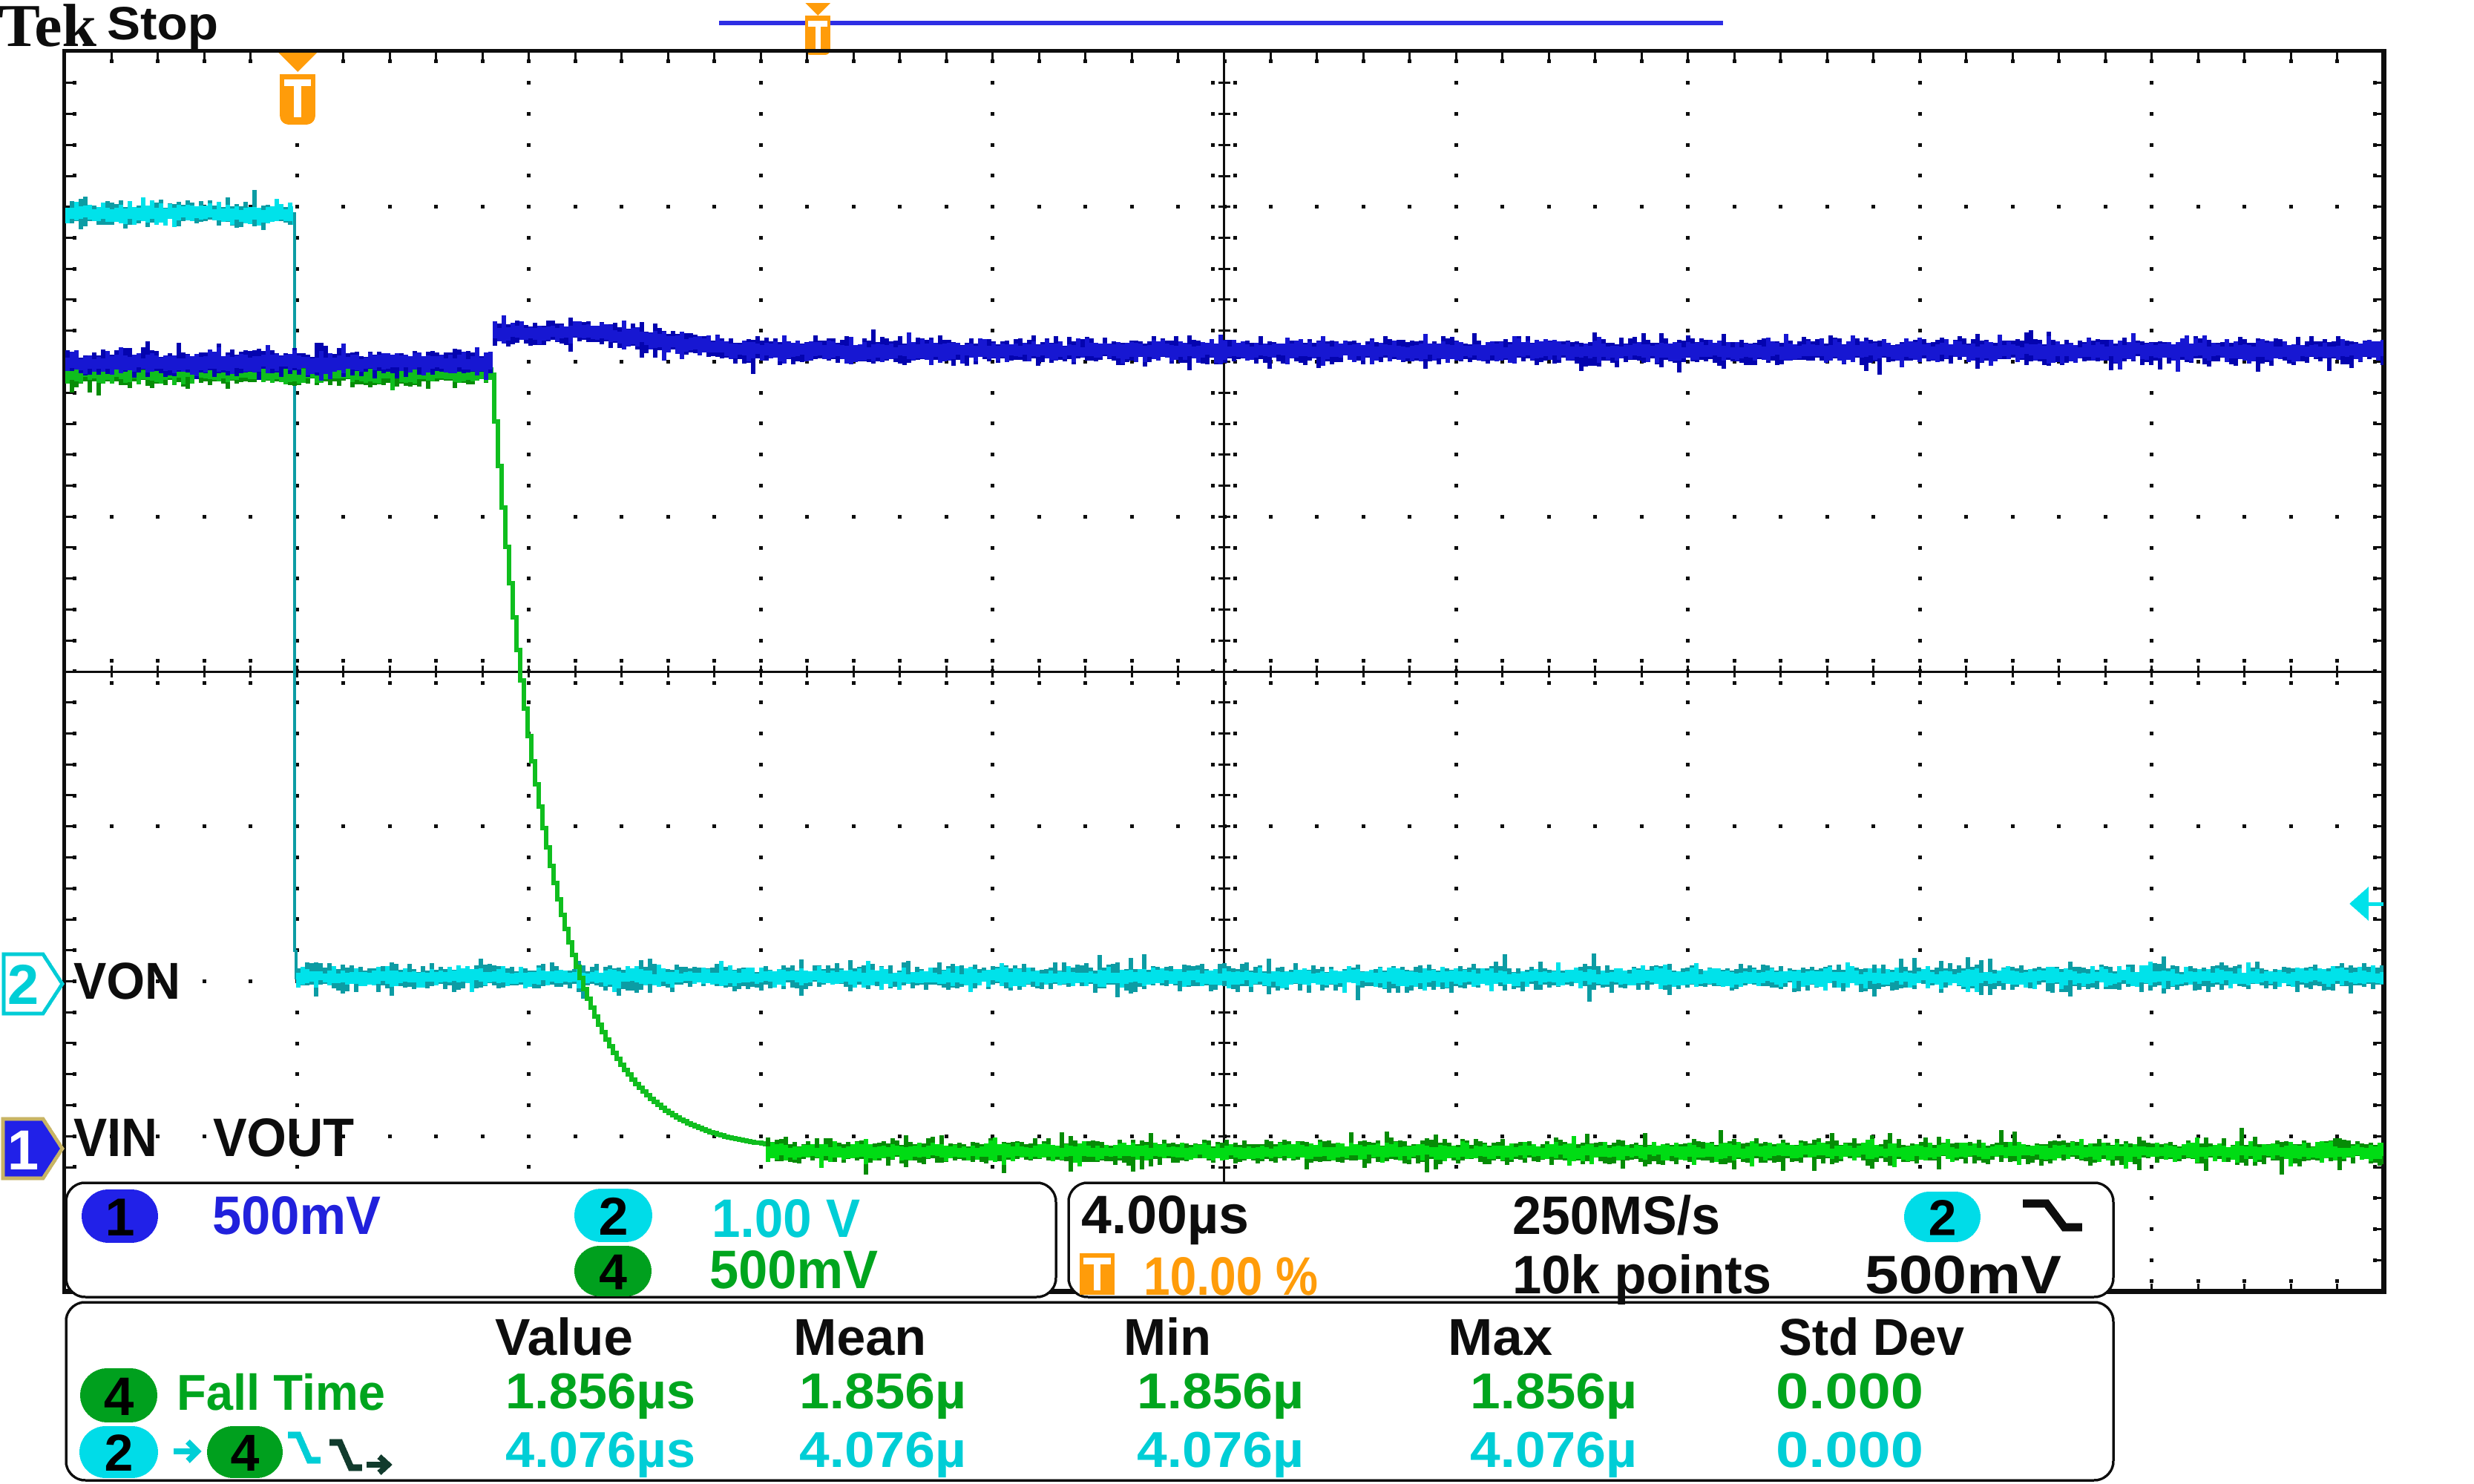 The height and width of the screenshot is (1484, 2474). What do you see at coordinates (600, 1391) in the screenshot?
I see `svg-text: 1.856µs` at bounding box center [600, 1391].